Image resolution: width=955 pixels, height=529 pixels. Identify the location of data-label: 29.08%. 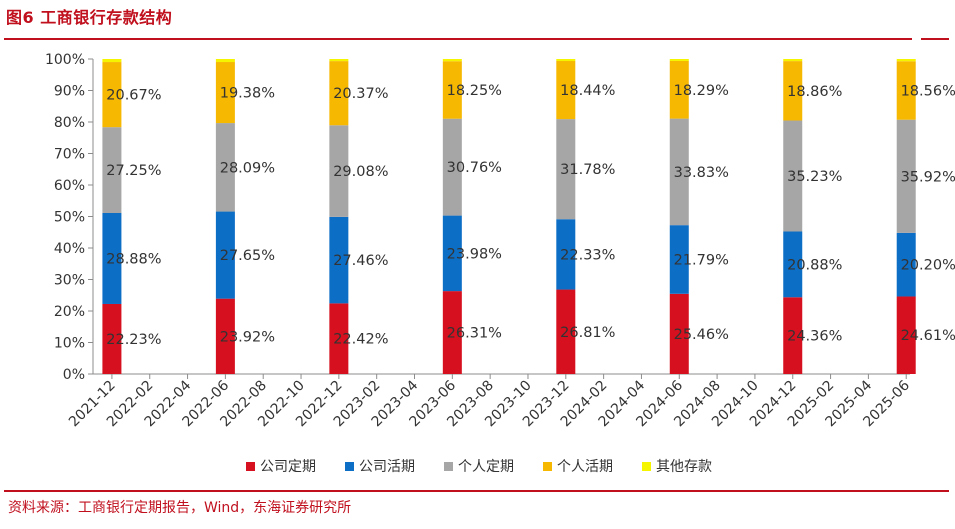
(360, 172).